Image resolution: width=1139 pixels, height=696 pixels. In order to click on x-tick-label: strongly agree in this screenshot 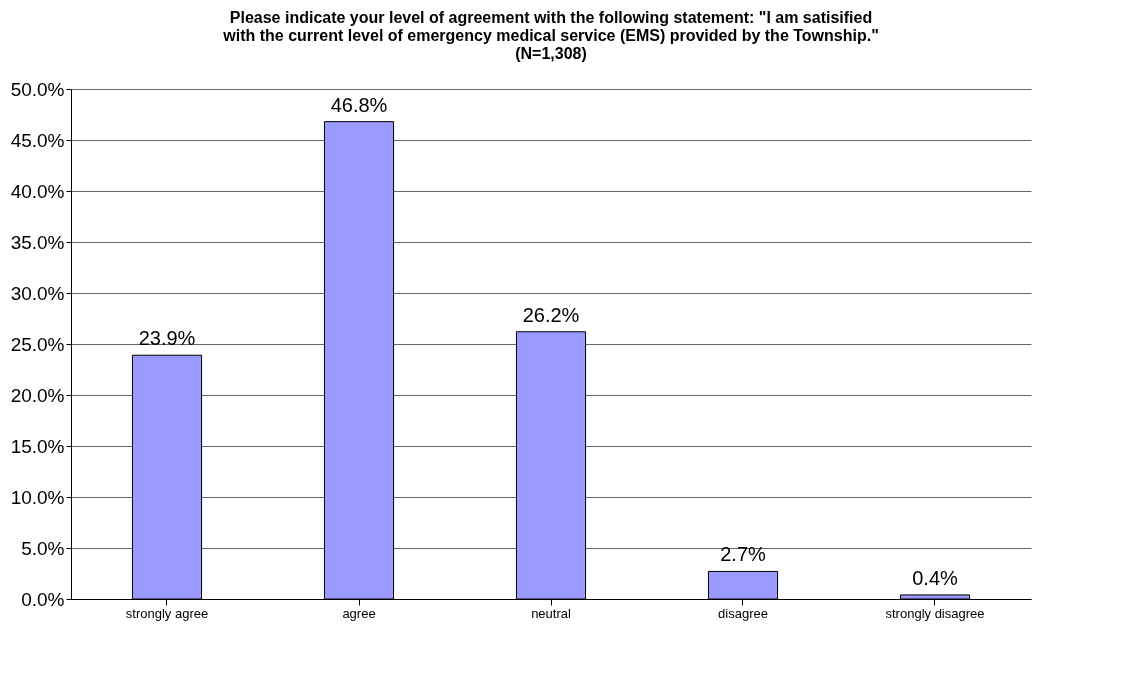, I will do `click(167, 613)`.